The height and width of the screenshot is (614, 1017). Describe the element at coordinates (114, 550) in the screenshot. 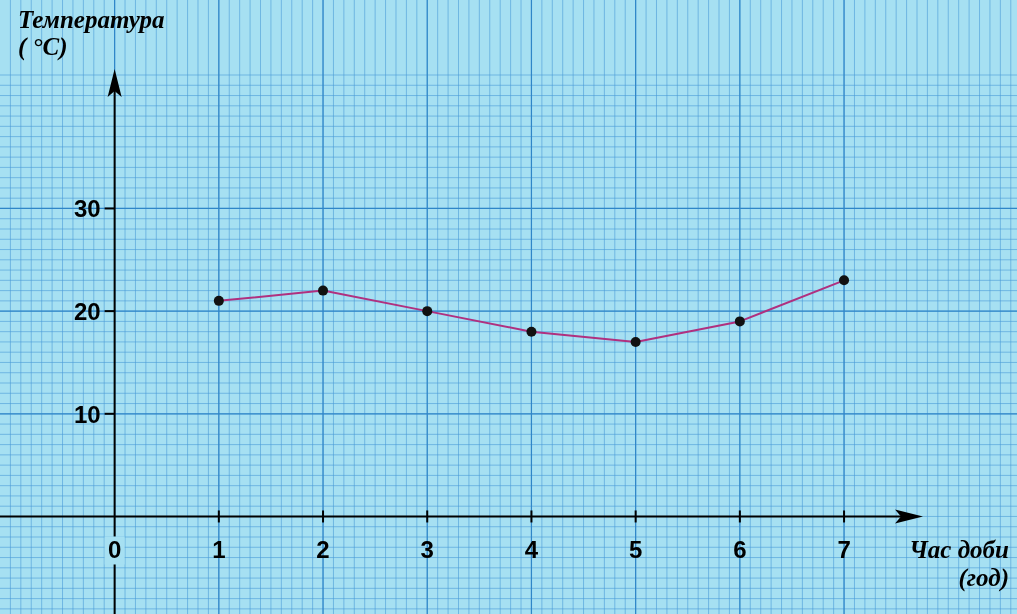

I see `x-tick-label: 0` at that location.